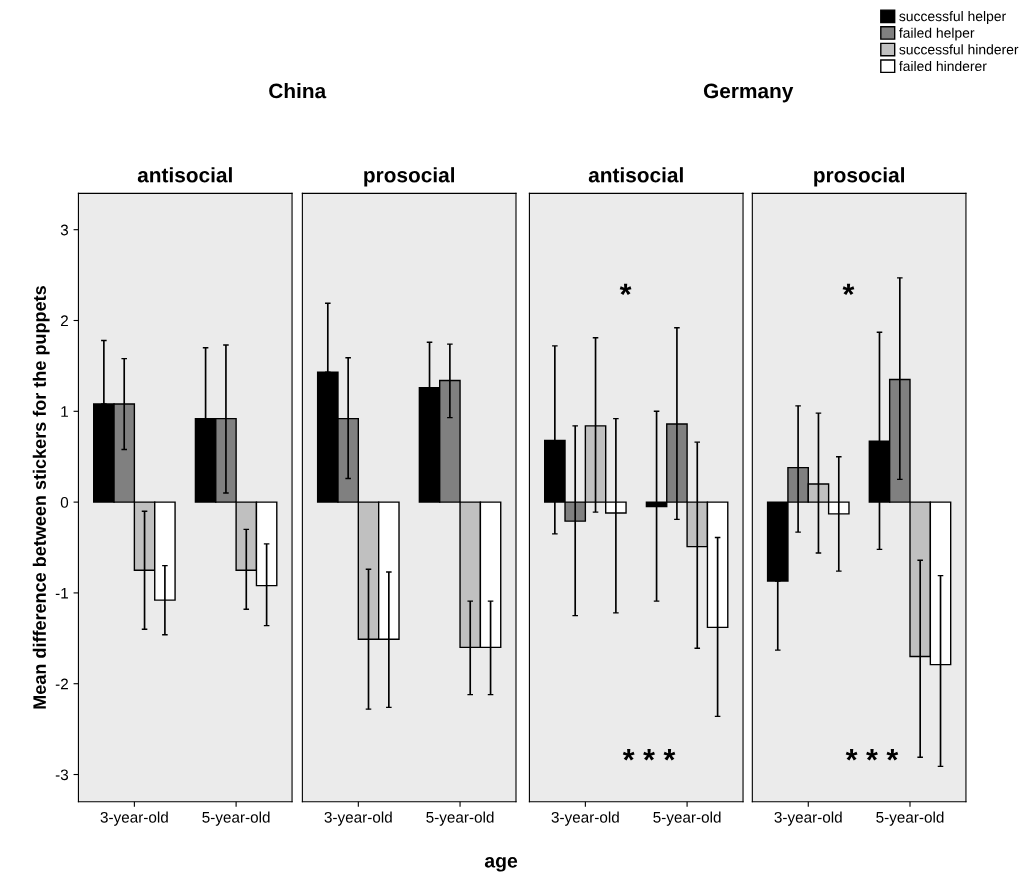 This screenshot has height=883, width=1032. What do you see at coordinates (298, 91) in the screenshot?
I see `chart-subtitle: China` at bounding box center [298, 91].